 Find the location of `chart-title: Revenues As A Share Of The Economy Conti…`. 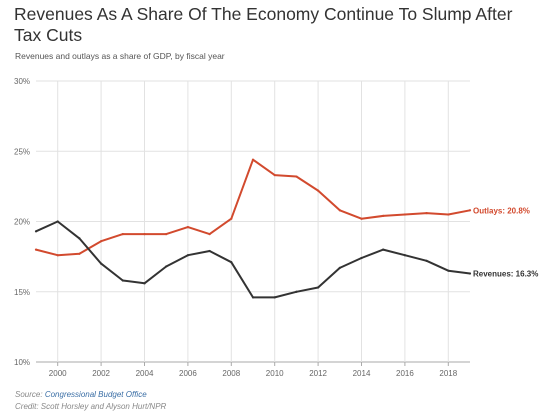

chart-title: Revenues As A Share Of The Economy Conti… is located at coordinates (263, 24).